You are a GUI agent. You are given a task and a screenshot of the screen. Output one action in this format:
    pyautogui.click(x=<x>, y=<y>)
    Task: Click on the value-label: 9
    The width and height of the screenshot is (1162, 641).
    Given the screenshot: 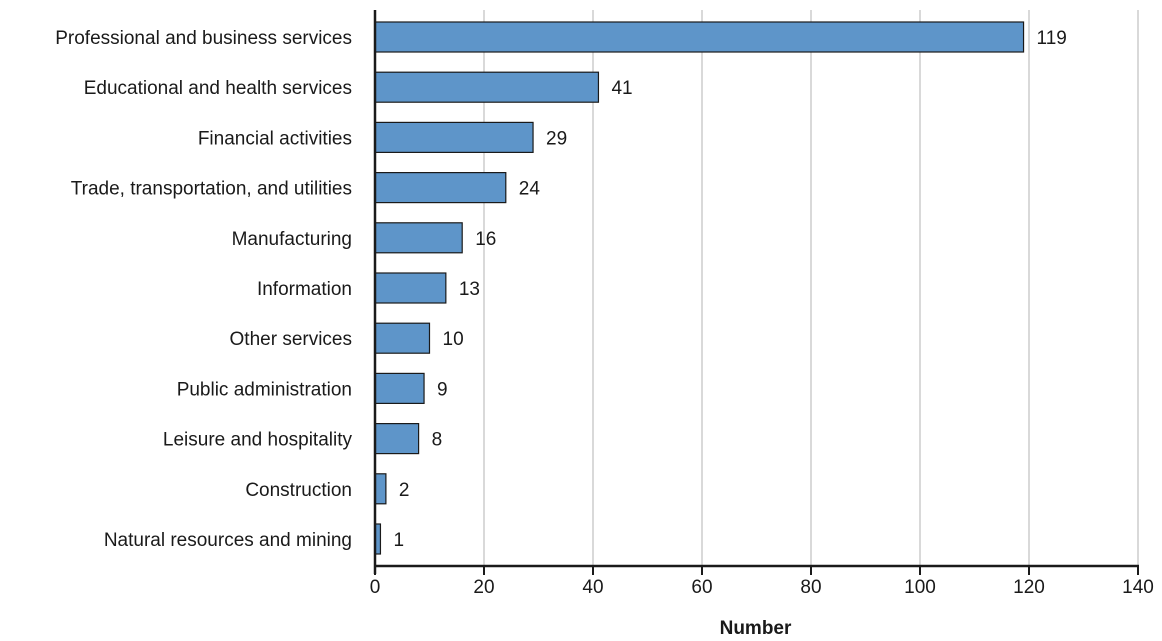 What is the action you would take?
    pyautogui.click(x=442, y=389)
    